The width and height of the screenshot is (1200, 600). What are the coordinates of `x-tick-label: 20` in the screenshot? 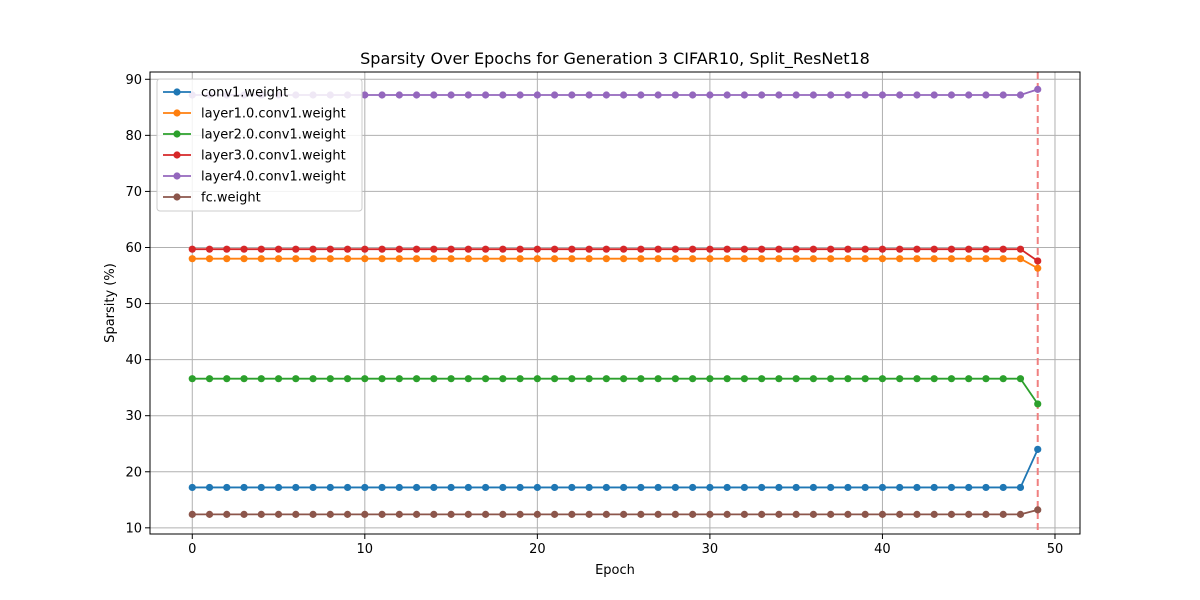 It's located at (537, 549).